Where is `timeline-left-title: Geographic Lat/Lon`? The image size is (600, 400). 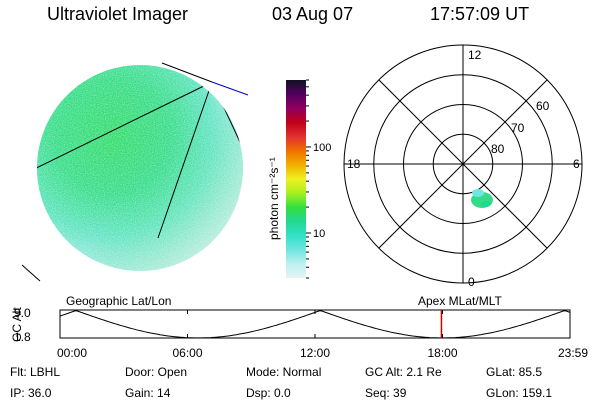 timeline-left-title: Geographic Lat/Lon is located at coordinates (118, 301).